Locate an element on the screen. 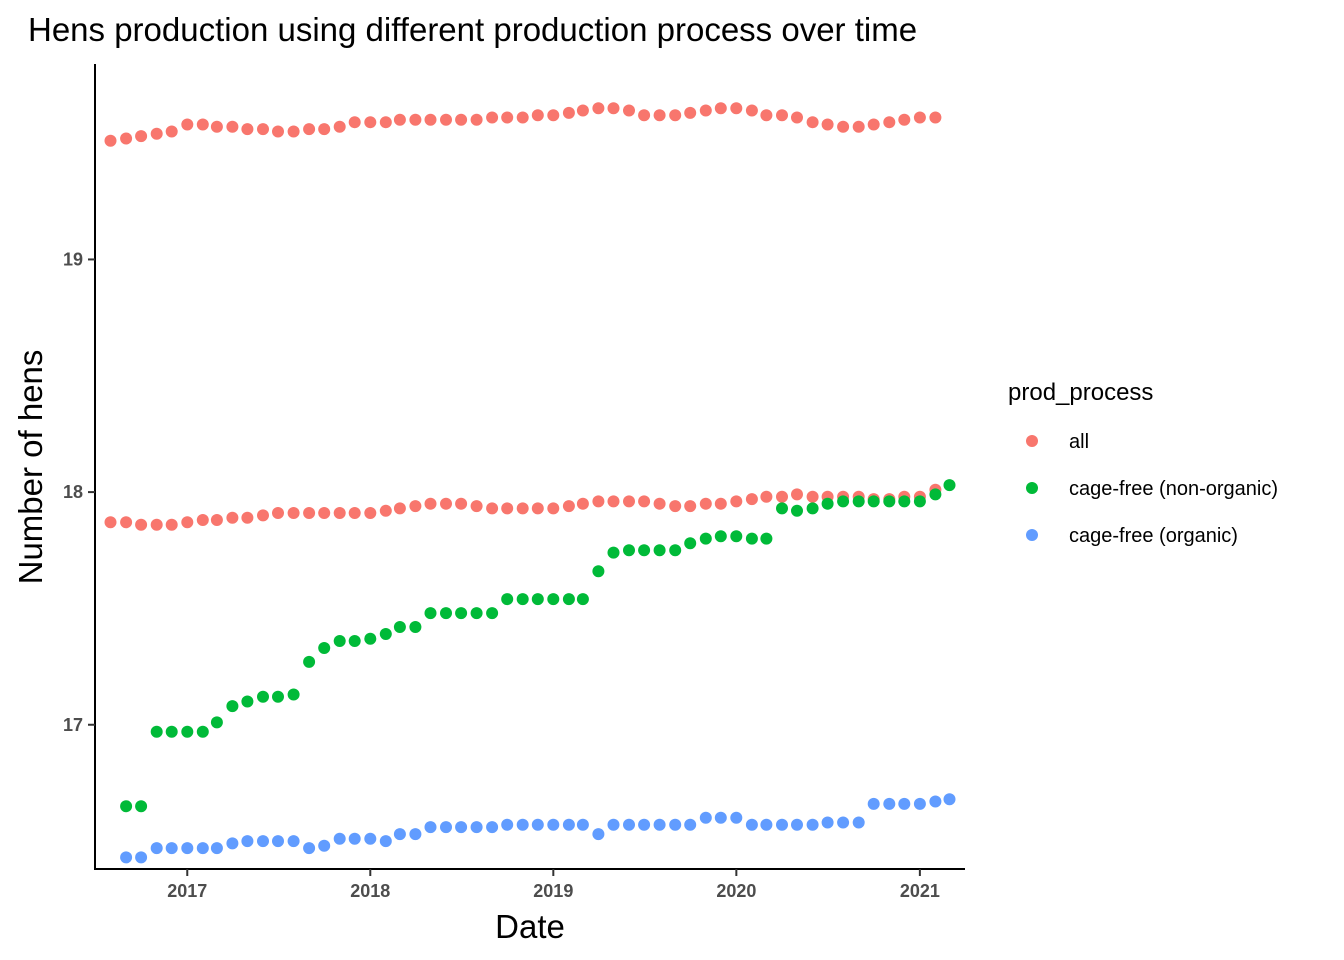 The width and height of the screenshot is (1344, 960). legend-label: cage-free (organic) is located at coordinates (1153, 536).